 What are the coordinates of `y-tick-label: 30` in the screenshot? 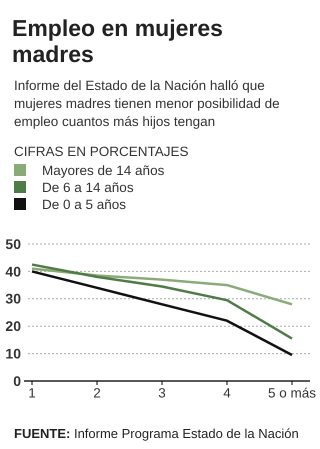 It's located at (13, 298).